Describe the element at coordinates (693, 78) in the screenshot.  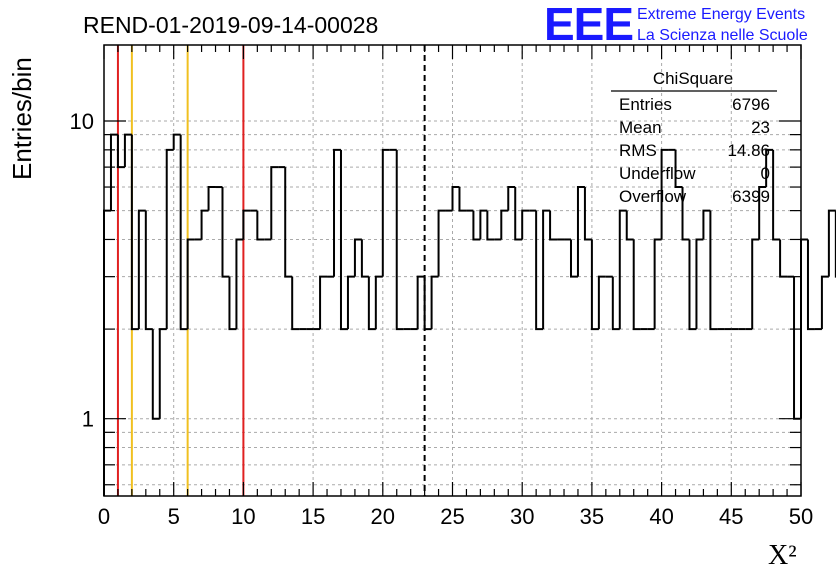
I see `stats-box-title: ChiSquare` at that location.